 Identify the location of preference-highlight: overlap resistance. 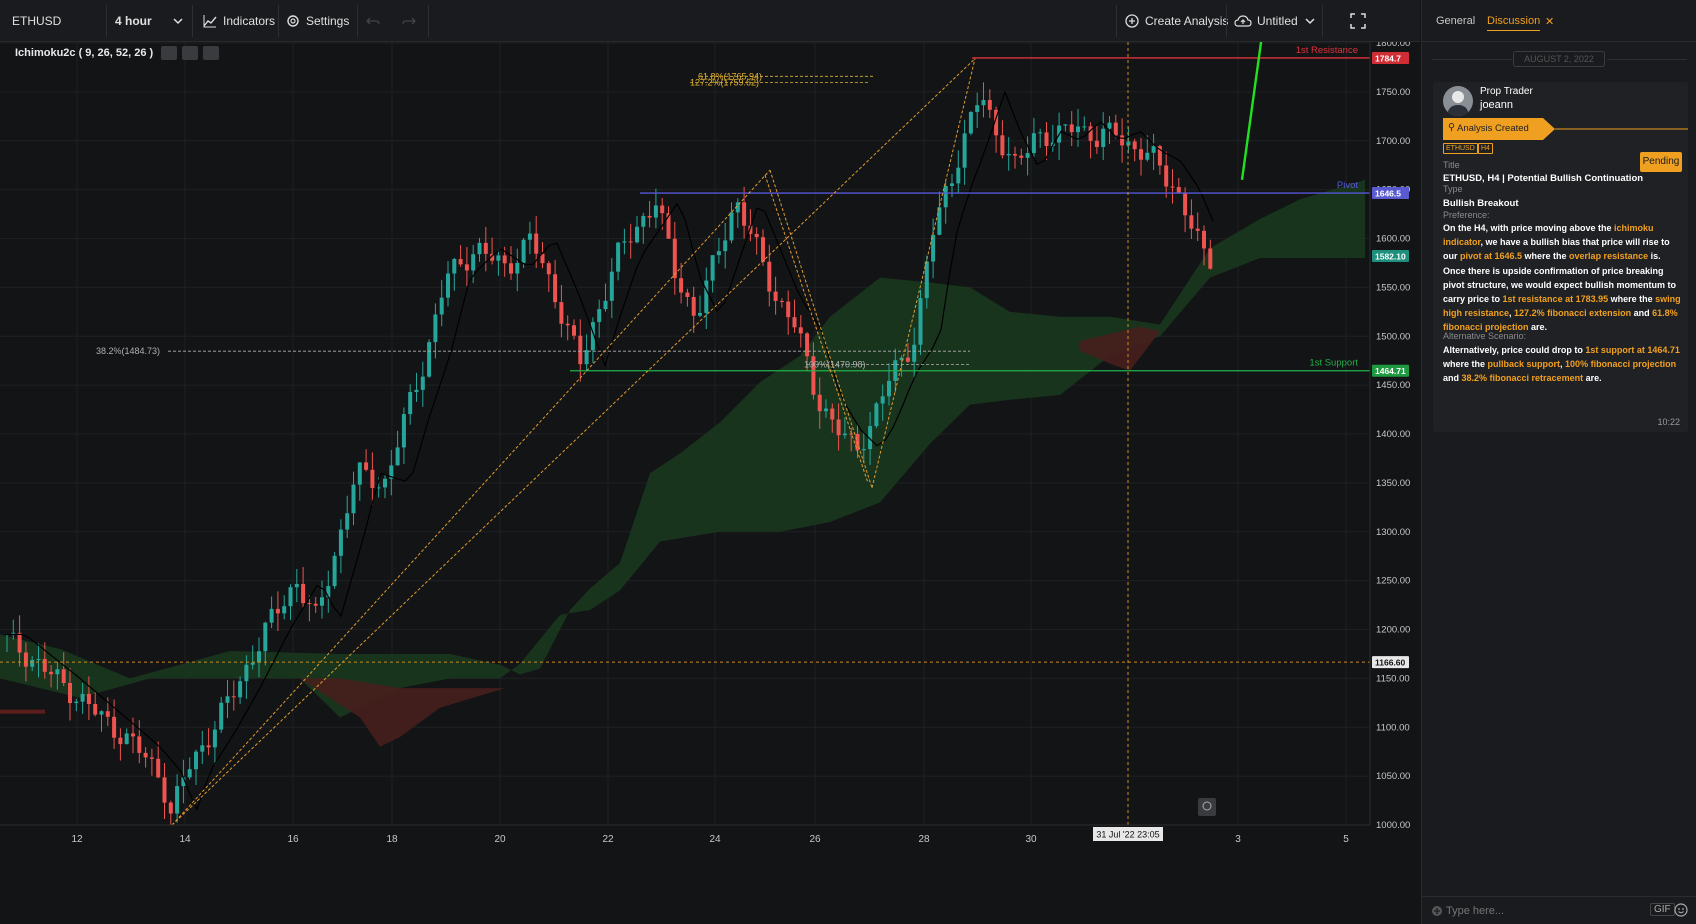
(1609, 256).